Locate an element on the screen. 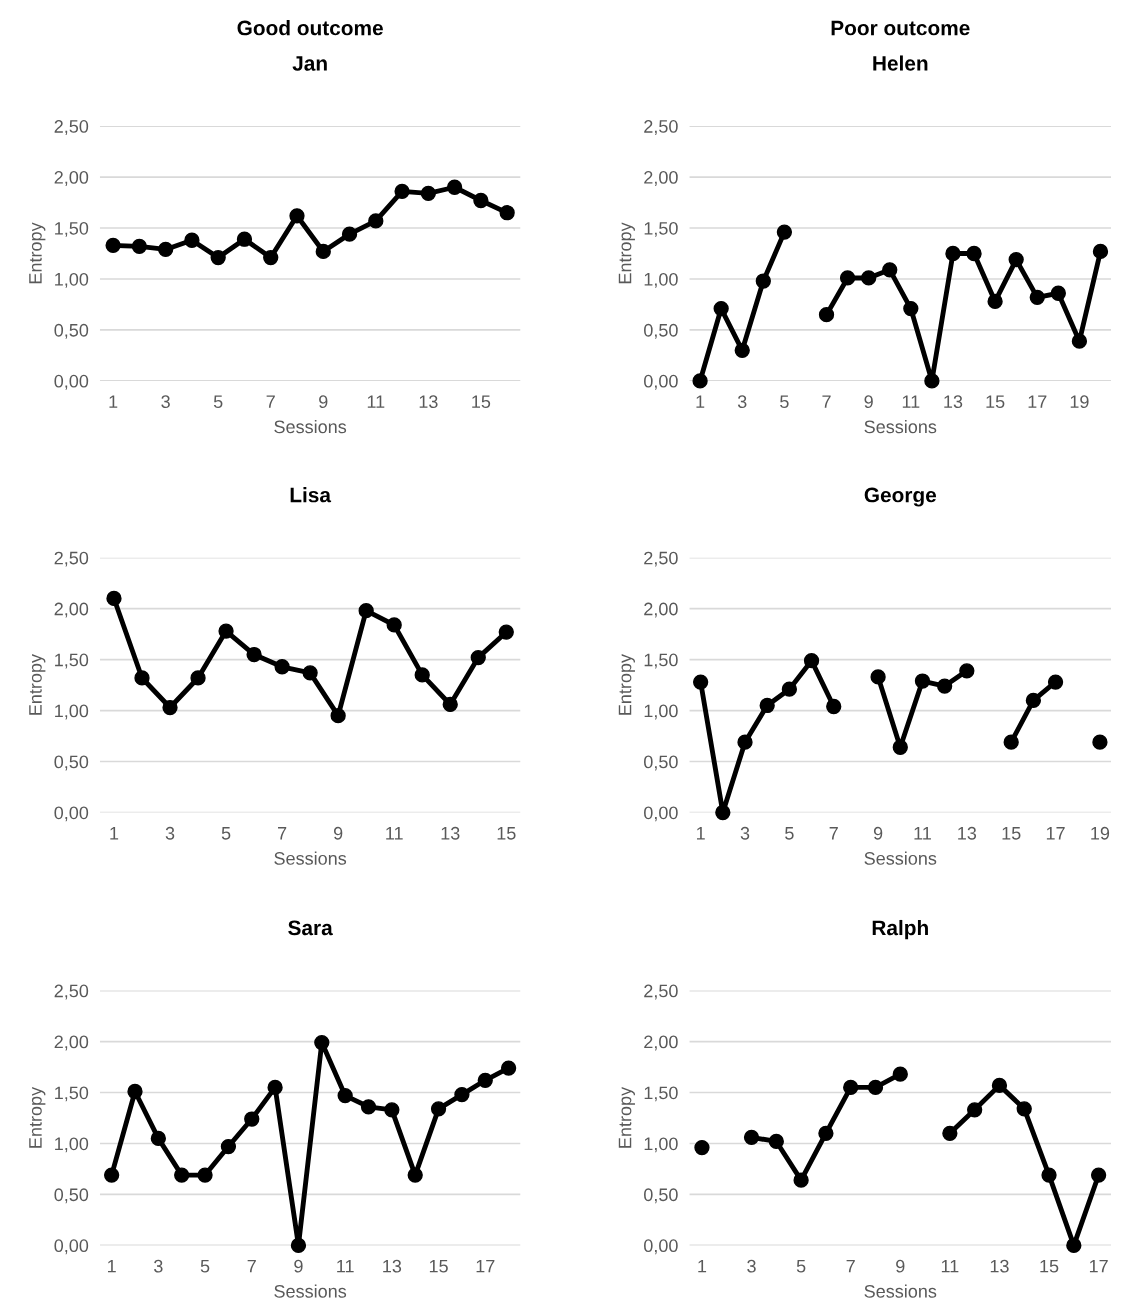 This screenshot has height=1300, width=1136. chart-title: Lisa is located at coordinates (311, 495).